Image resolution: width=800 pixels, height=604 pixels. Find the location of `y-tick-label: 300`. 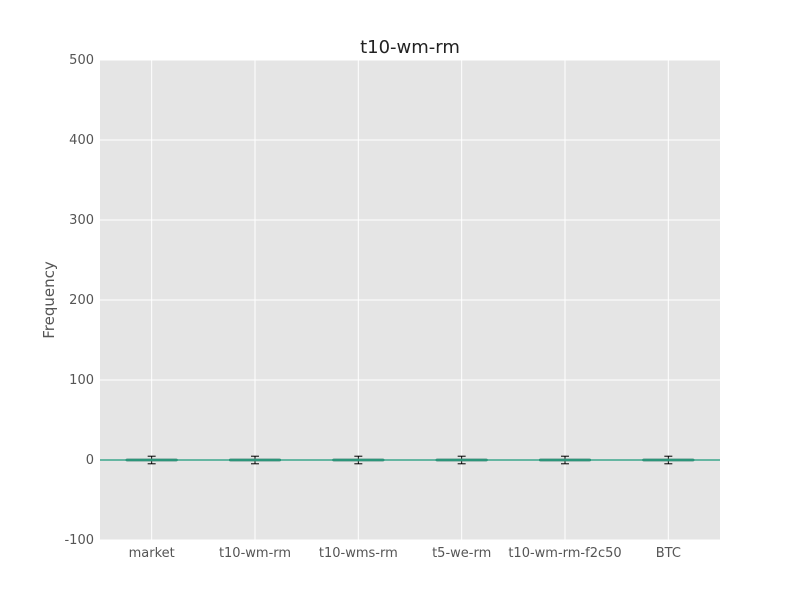

y-tick-label: 300 is located at coordinates (81, 220).